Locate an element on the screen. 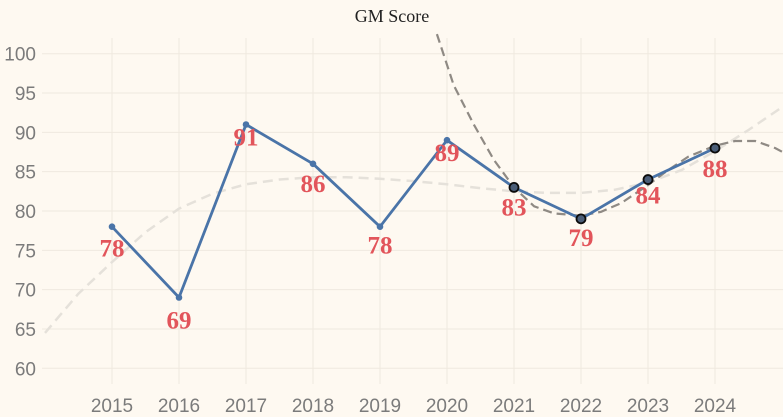 The height and width of the screenshot is (417, 783). x-tick-label: 2021 is located at coordinates (514, 406).